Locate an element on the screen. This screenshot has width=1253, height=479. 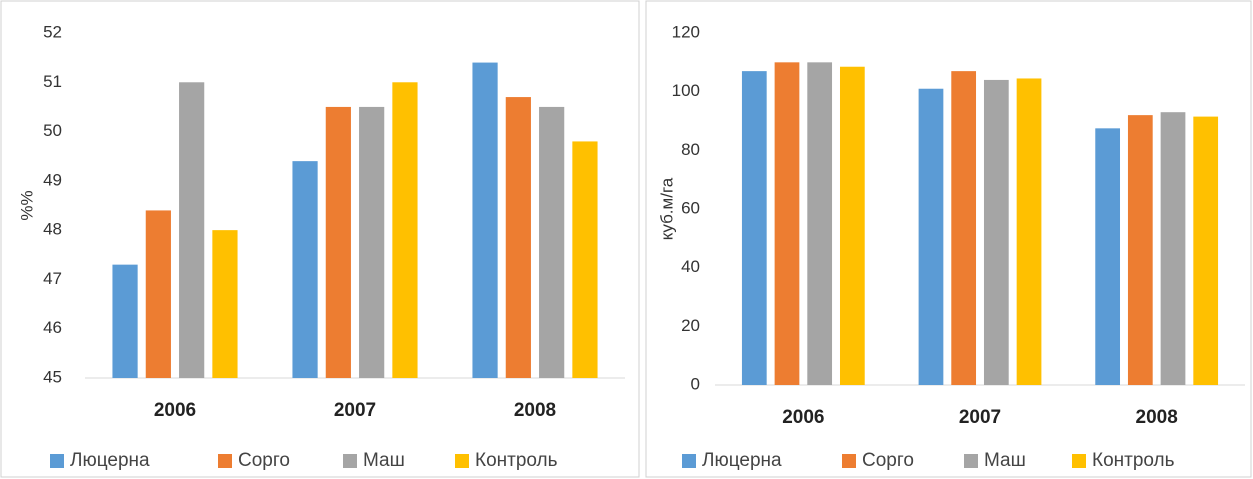
y-tick-label: 45 is located at coordinates (52, 376).